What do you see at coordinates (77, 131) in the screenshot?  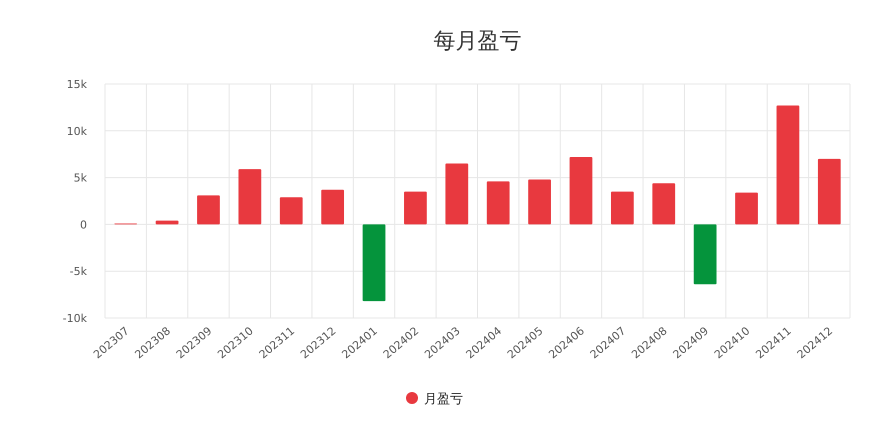 I see `y-tick-label: 10k` at bounding box center [77, 131].